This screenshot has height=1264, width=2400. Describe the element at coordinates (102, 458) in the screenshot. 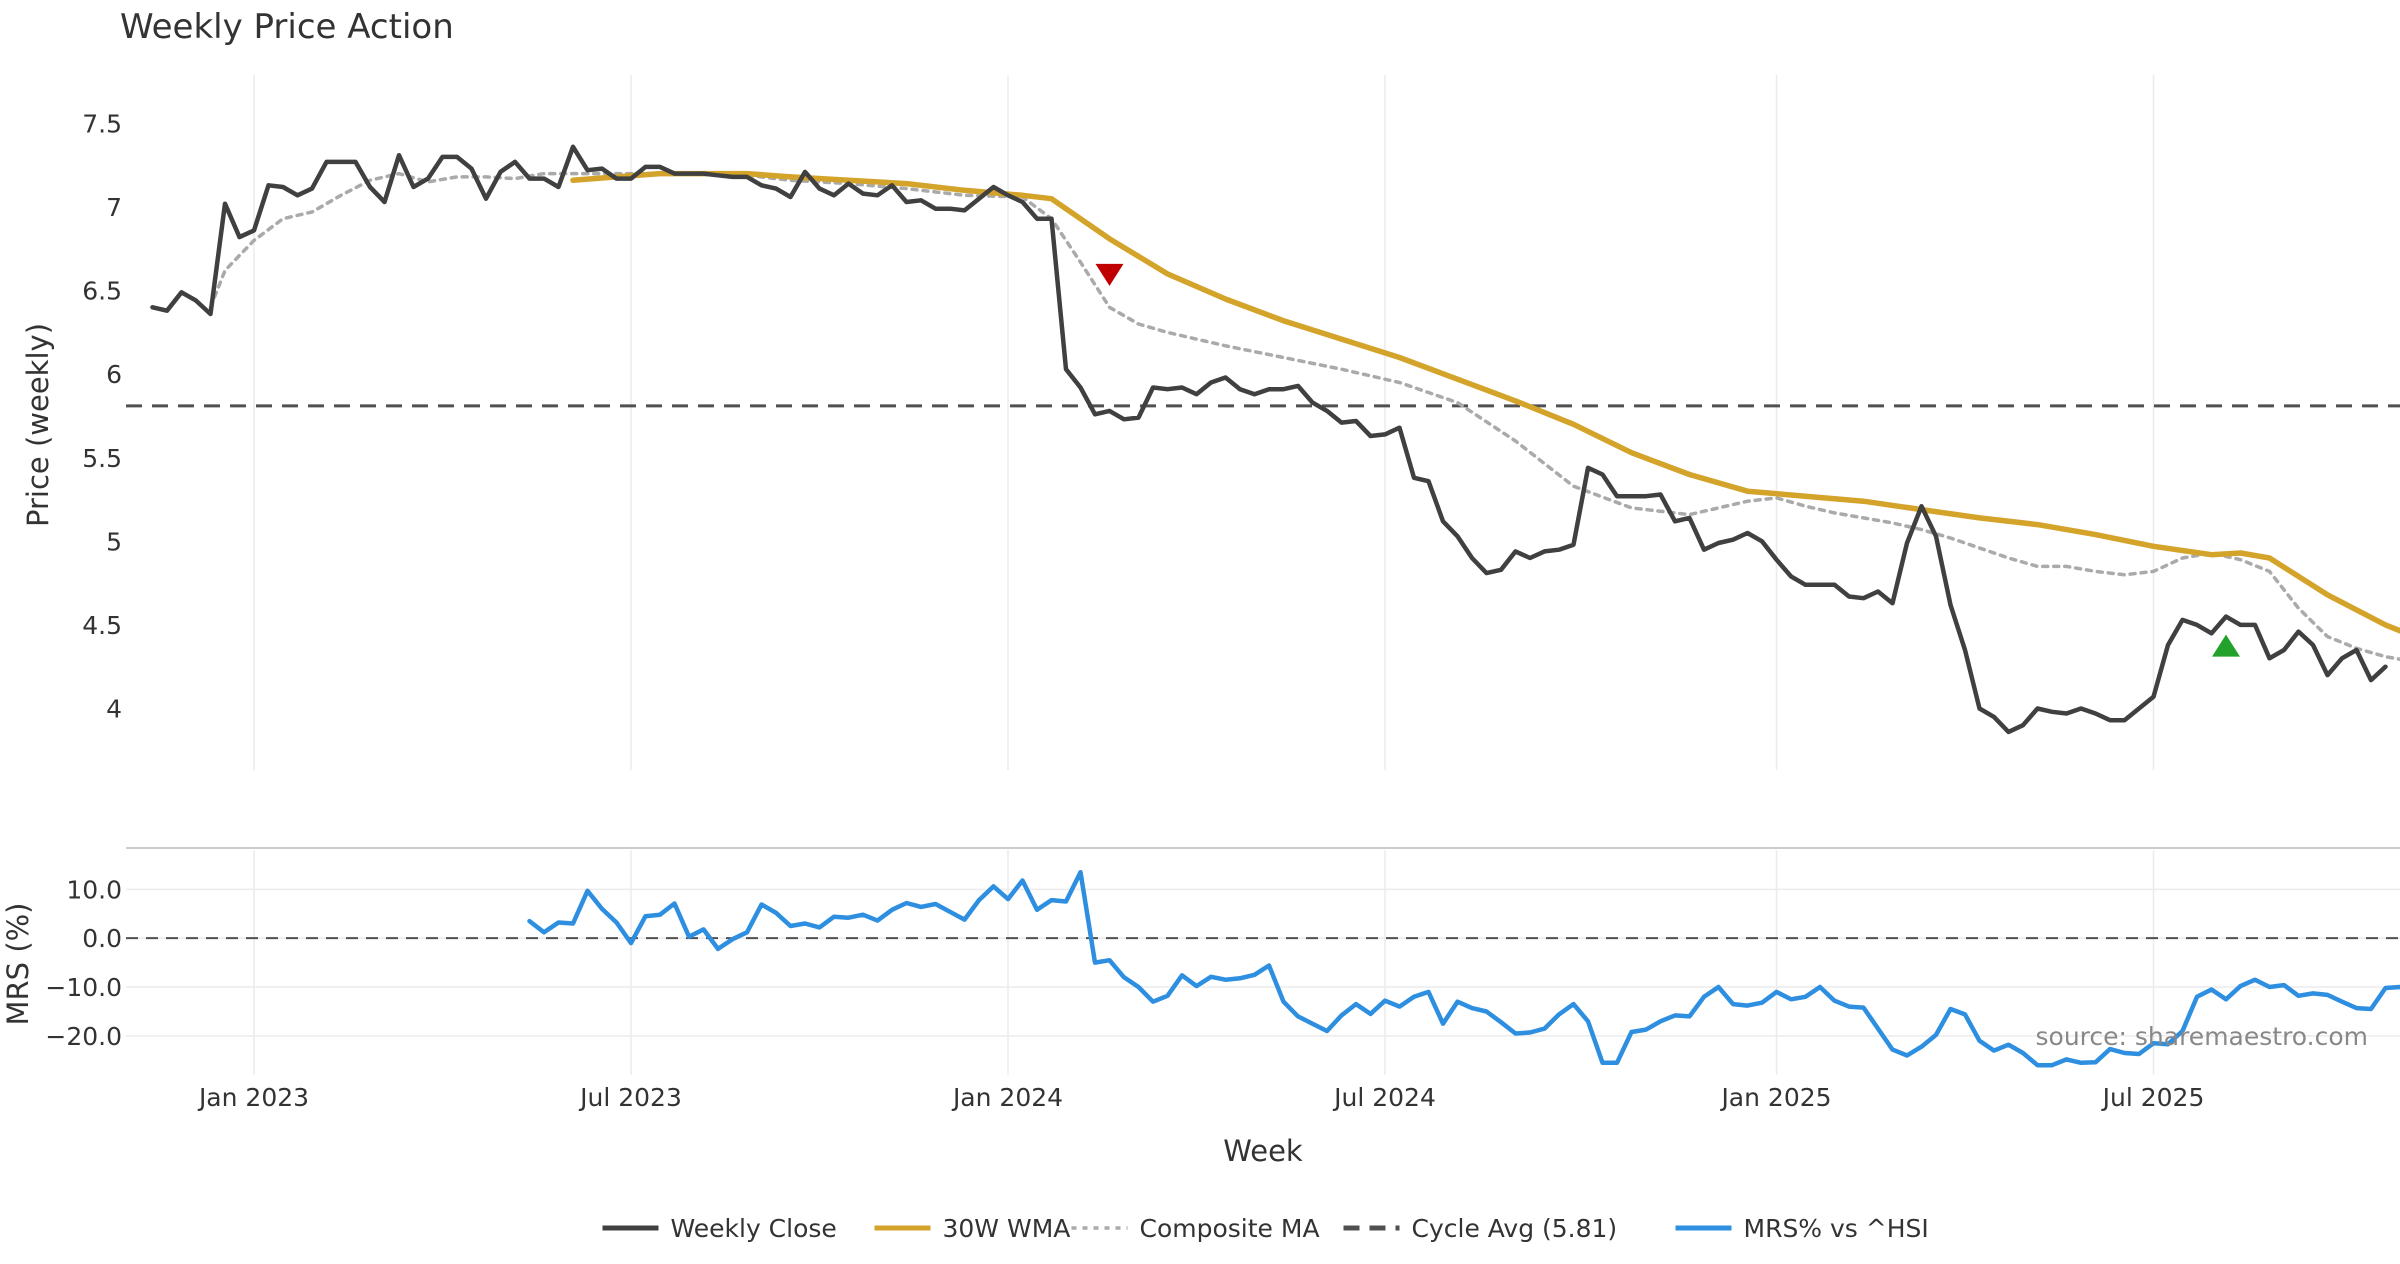

I see `price-y-tick-label: 5.5` at that location.